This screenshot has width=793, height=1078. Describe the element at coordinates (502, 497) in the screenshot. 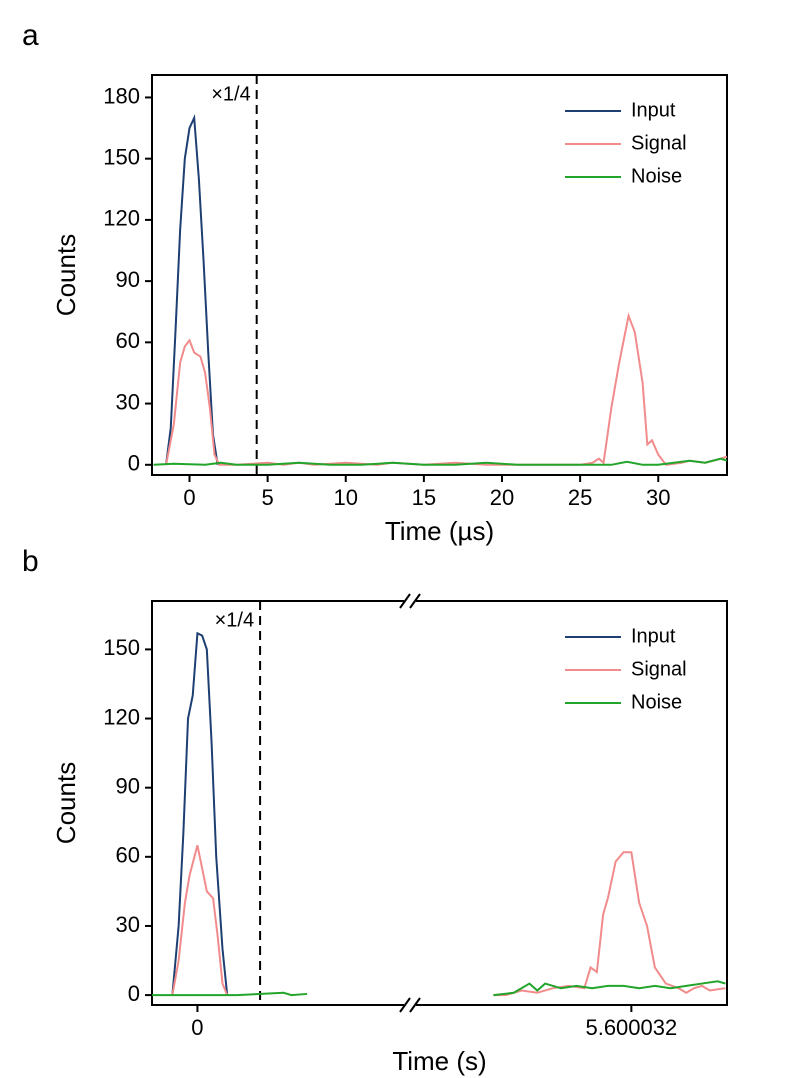

I see `x-tick-label: 20` at that location.